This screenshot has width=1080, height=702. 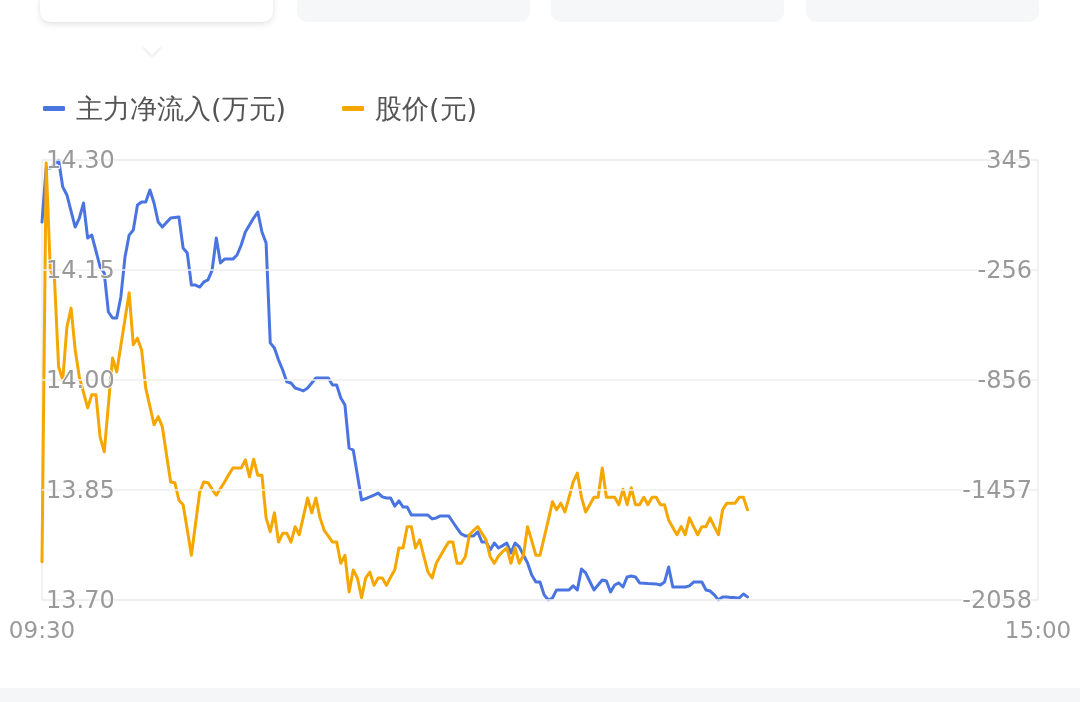 I want to click on y2-tick-label: -2058, so click(x=997, y=600).